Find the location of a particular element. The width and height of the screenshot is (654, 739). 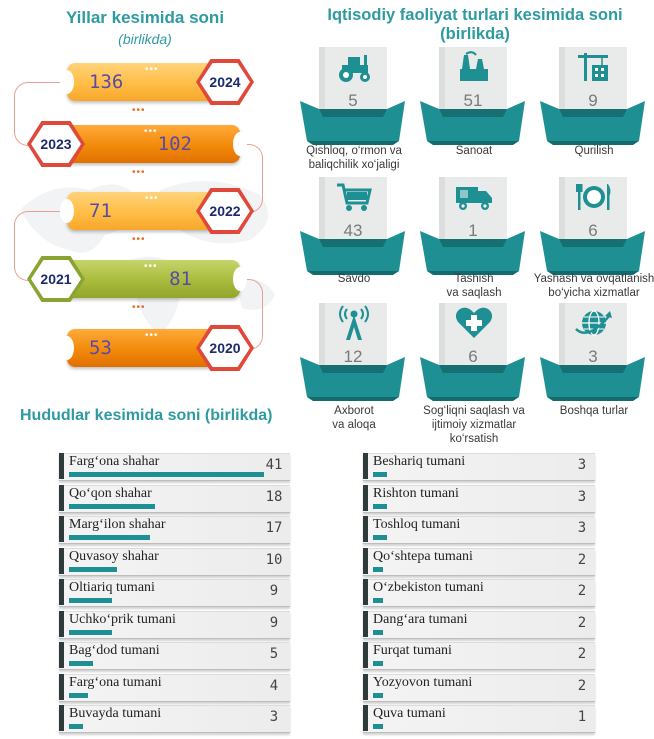

globe-icon is located at coordinates (594, 323).